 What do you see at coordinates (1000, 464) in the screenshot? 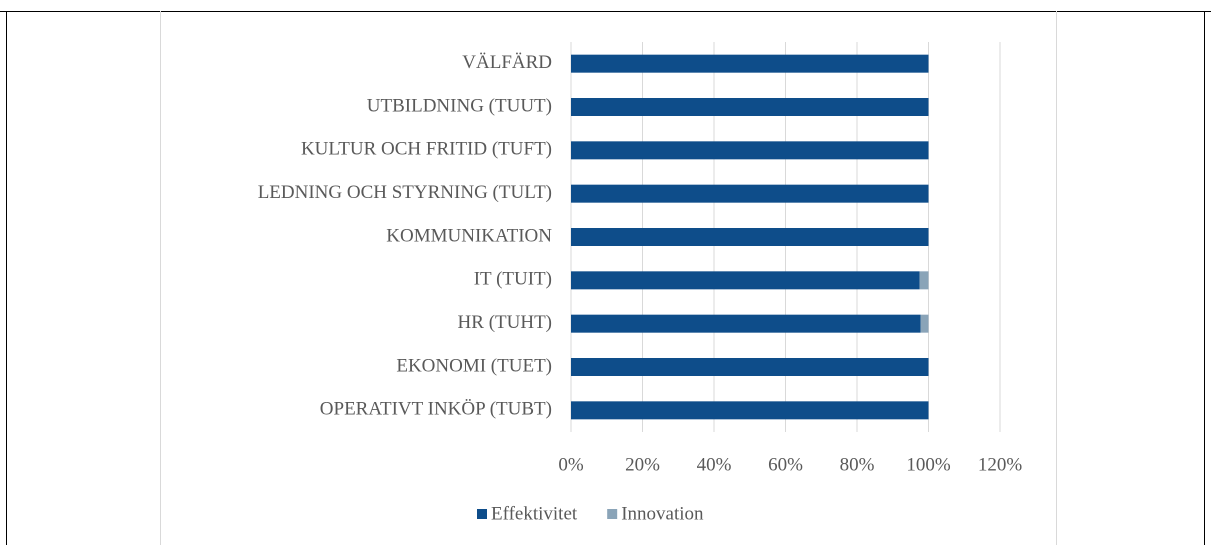
I see `x-tick-label: 120%` at bounding box center [1000, 464].